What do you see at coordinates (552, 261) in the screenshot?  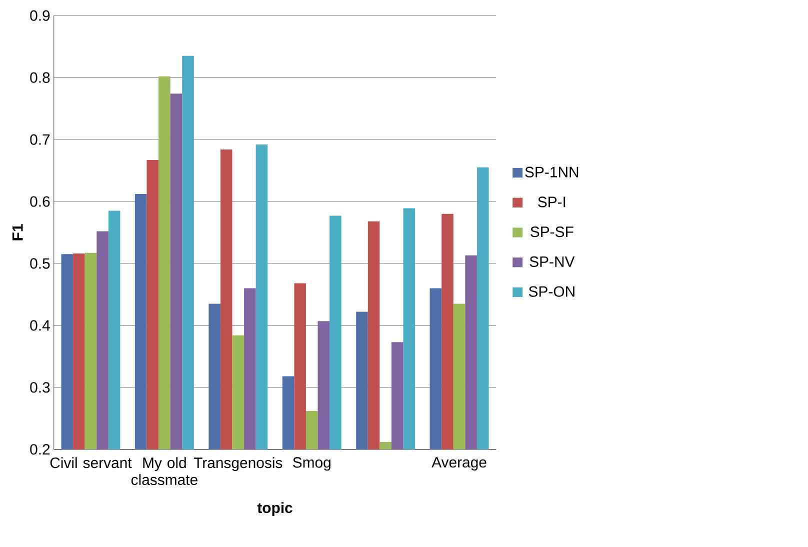 I see `legend-label: SP-NV` at bounding box center [552, 261].